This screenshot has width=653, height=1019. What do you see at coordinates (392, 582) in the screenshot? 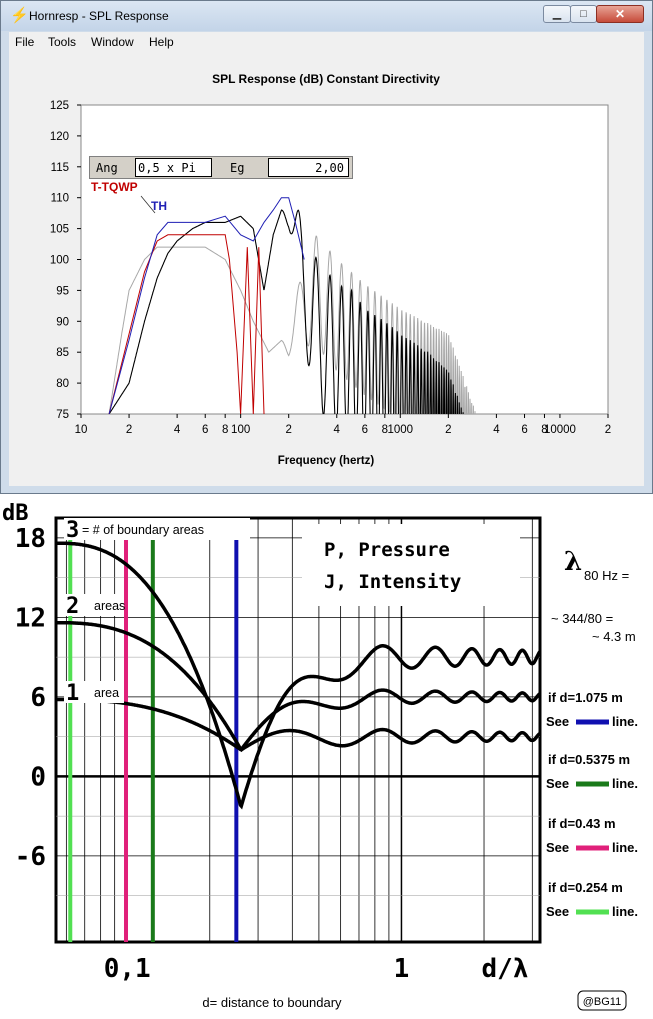
I see `legend-intensity: J, Intensity` at bounding box center [392, 582].